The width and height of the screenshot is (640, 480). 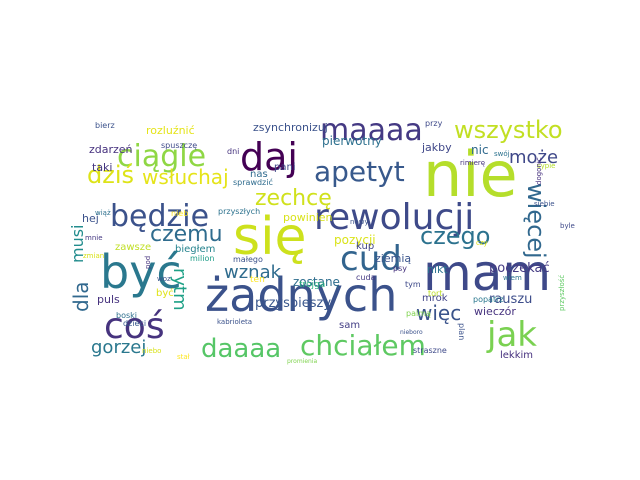 I want to click on cloud-word: plan, so click(x=461, y=331).